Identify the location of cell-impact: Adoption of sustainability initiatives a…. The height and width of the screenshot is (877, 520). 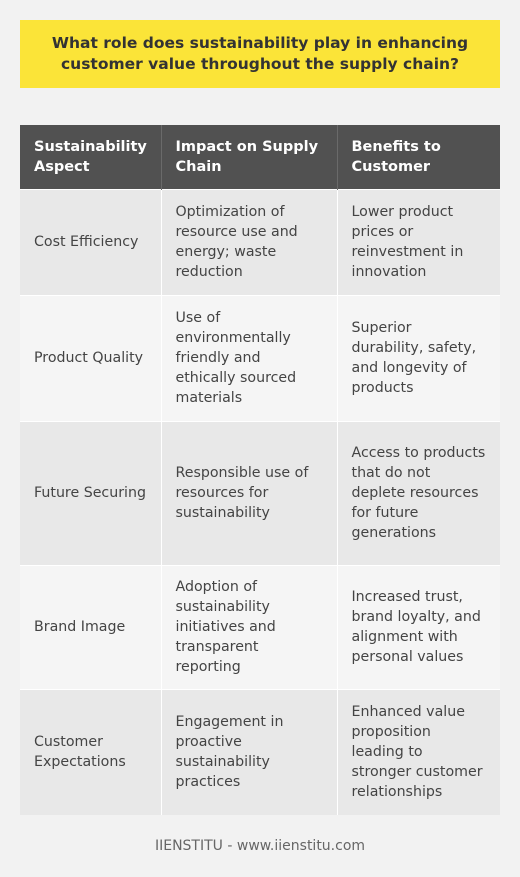
(249, 626).